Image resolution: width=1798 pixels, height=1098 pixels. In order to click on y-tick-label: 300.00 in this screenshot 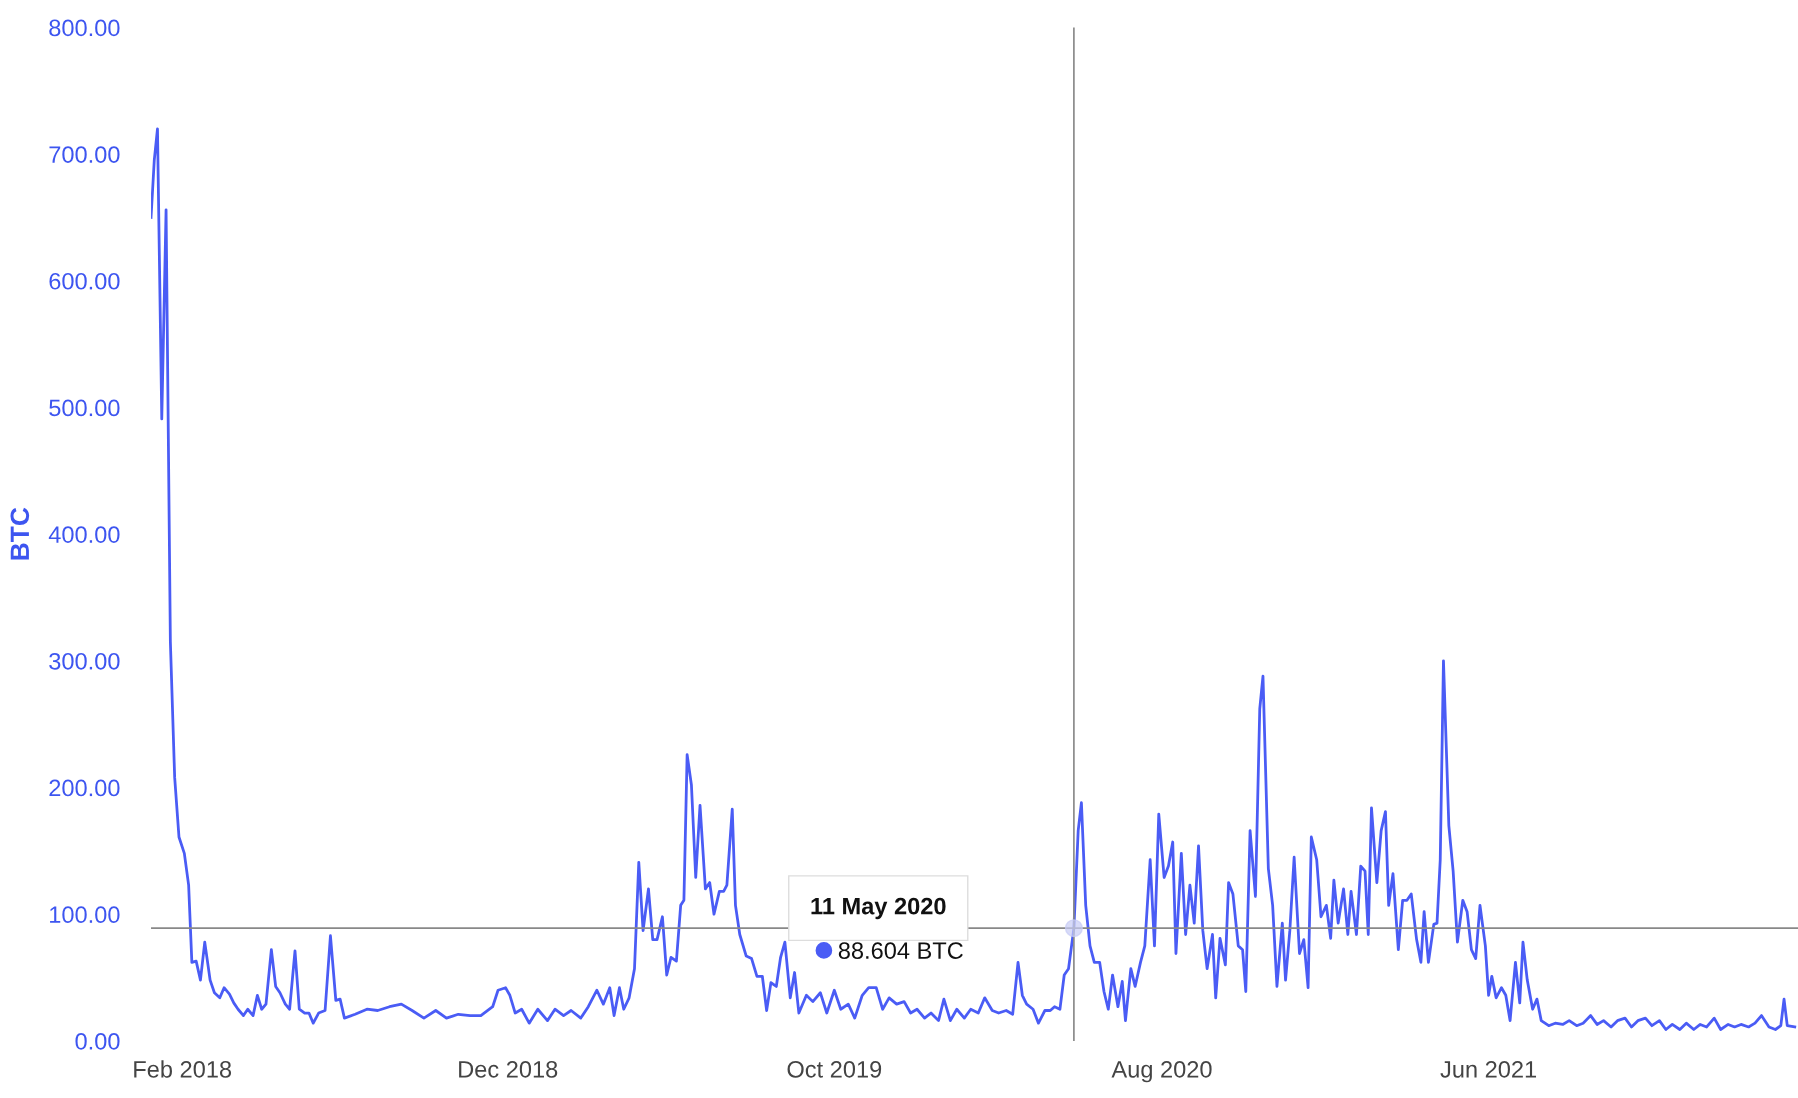, I will do `click(84, 661)`.